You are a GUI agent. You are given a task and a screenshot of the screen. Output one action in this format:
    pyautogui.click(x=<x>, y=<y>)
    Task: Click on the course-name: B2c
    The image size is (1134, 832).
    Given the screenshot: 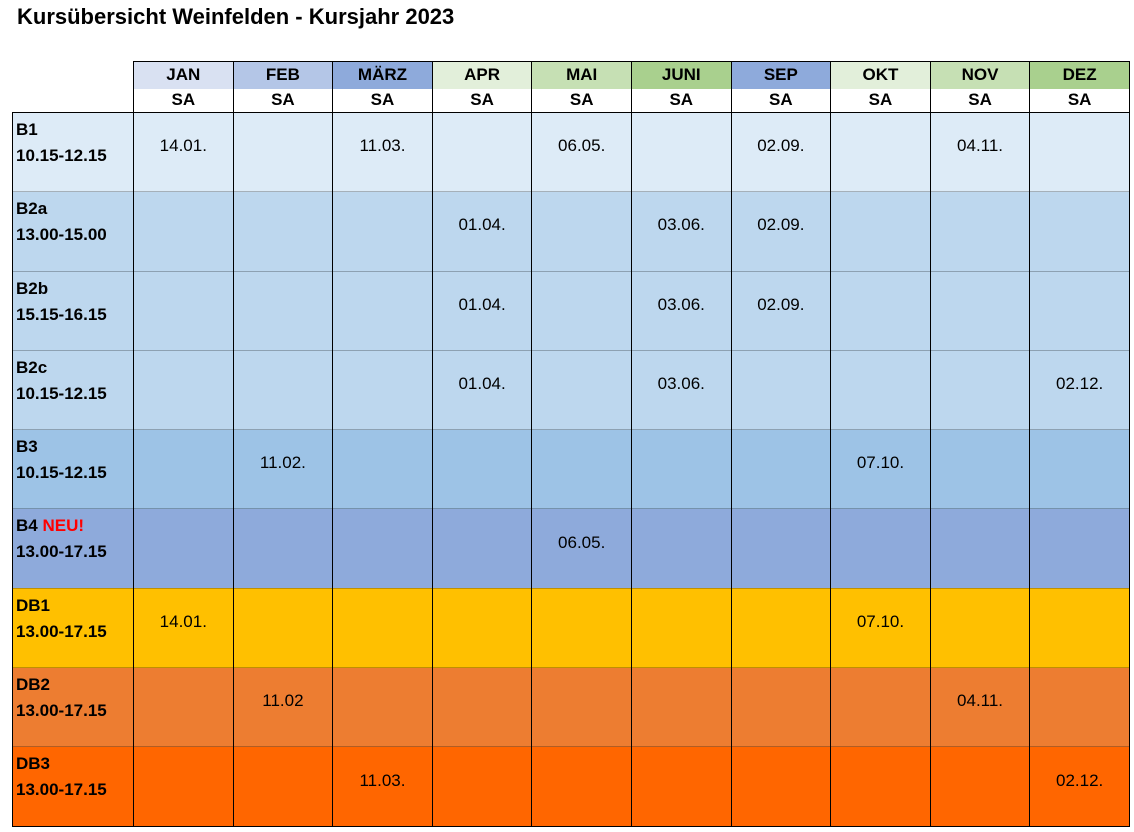 What is the action you would take?
    pyautogui.click(x=32, y=367)
    